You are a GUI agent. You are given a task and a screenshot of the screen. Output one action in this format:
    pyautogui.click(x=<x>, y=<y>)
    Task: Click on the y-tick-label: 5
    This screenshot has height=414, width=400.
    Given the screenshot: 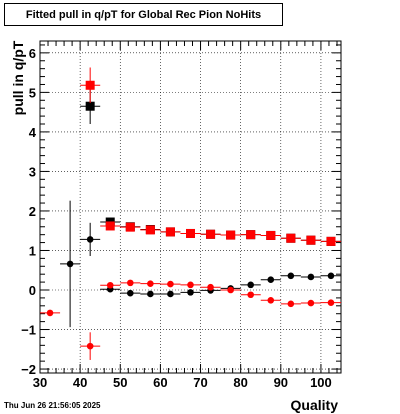 What is the action you would take?
    pyautogui.click(x=32, y=92)
    